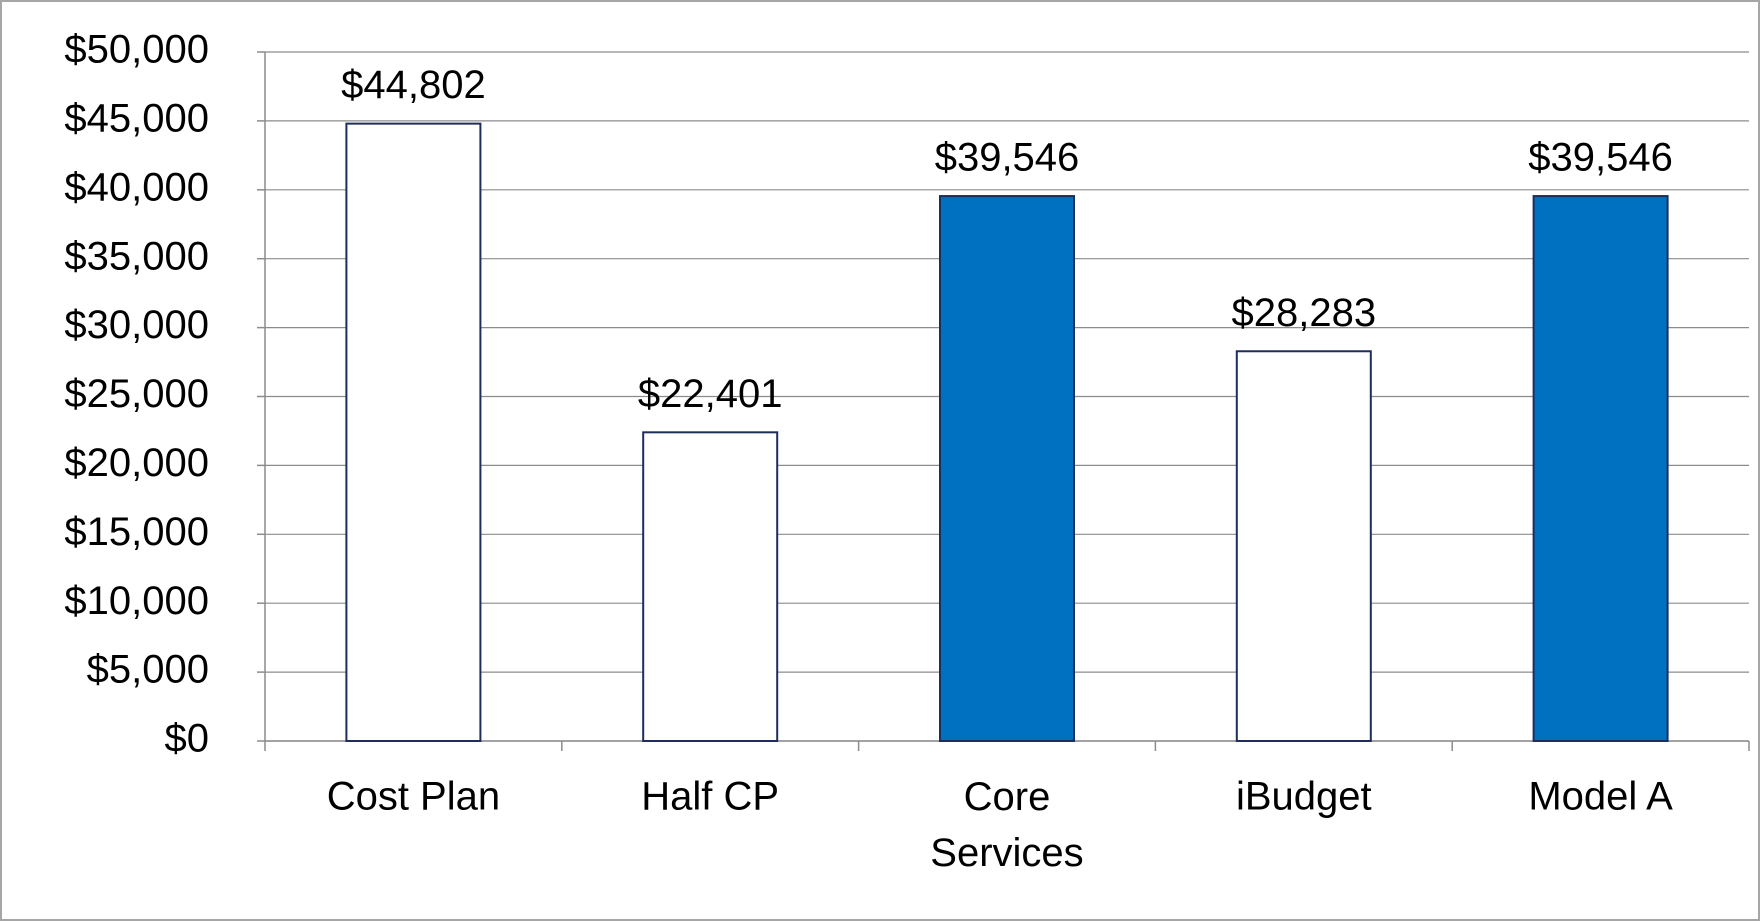 This screenshot has height=921, width=1760. Describe the element at coordinates (136, 394) in the screenshot. I see `y-tick-label: $25,000` at that location.